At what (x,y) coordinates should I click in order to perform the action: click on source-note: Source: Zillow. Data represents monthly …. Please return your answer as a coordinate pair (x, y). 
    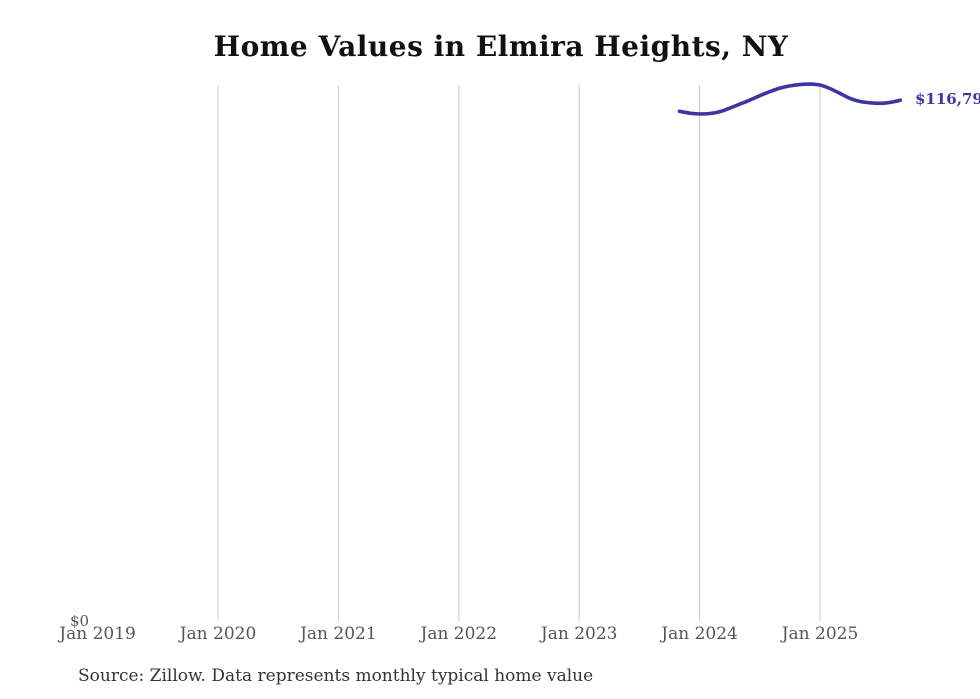
    Looking at the image, I should click on (336, 676).